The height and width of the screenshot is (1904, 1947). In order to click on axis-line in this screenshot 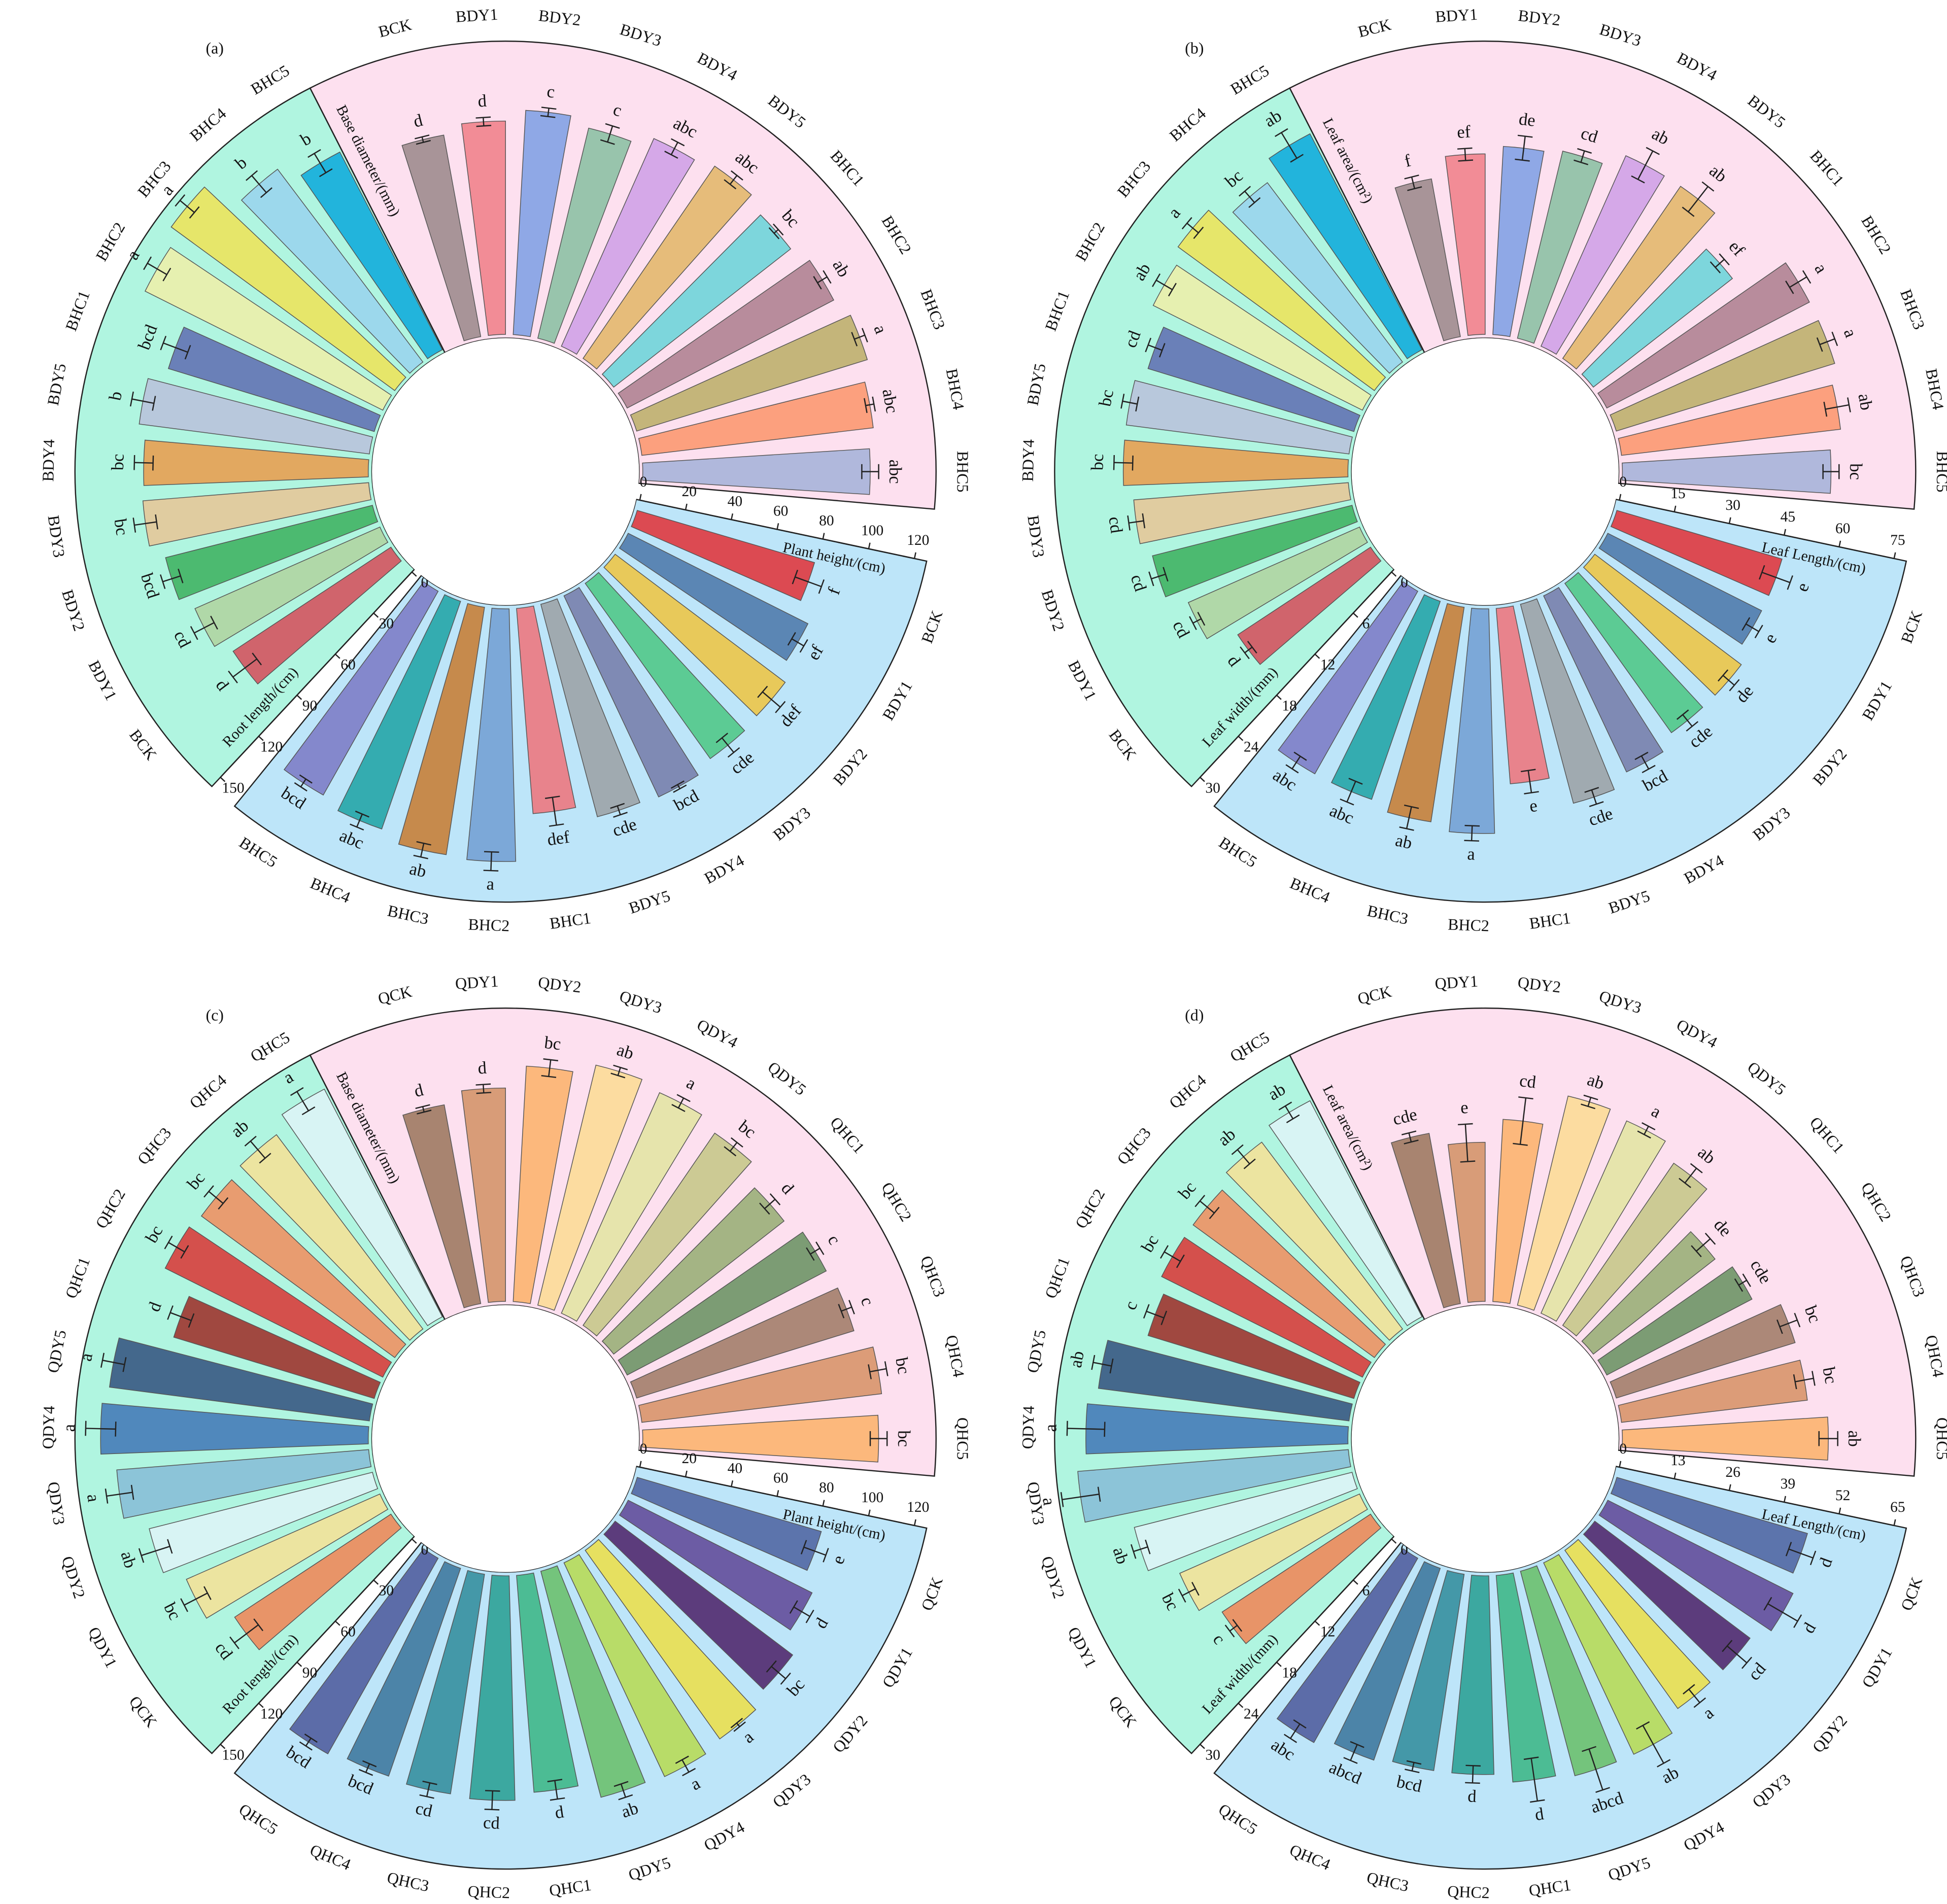, I will do `click(316, 1642)`.